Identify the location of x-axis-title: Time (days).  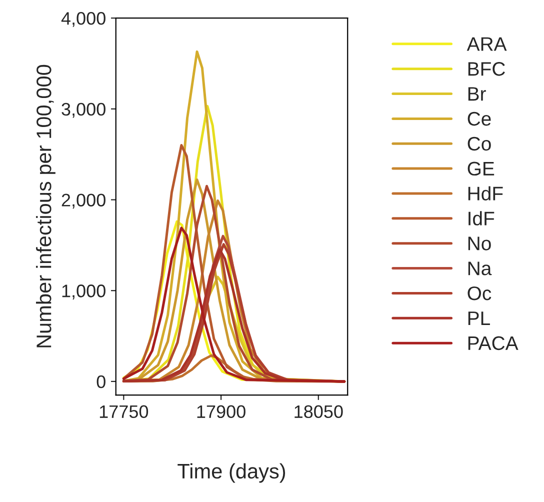
(232, 473).